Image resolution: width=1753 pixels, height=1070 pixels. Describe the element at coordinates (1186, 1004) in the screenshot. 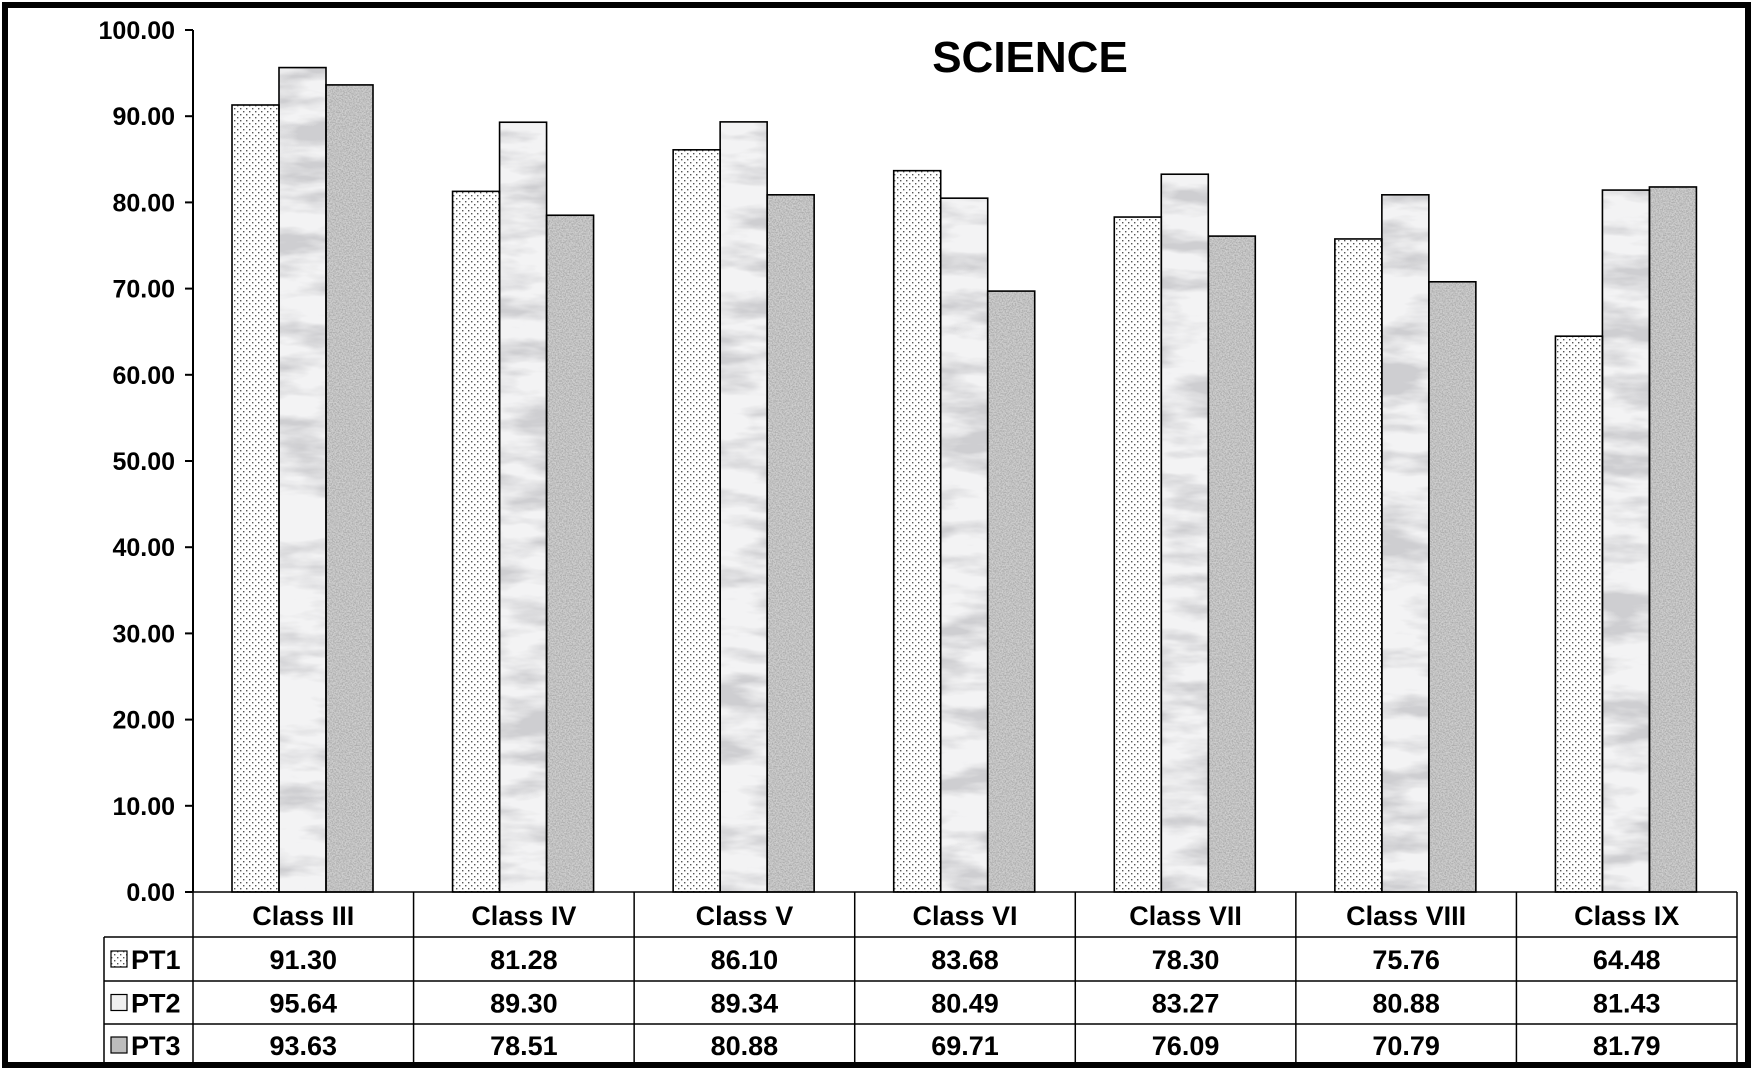

I see `data-label-pt2-class-vii: 83.27` at that location.